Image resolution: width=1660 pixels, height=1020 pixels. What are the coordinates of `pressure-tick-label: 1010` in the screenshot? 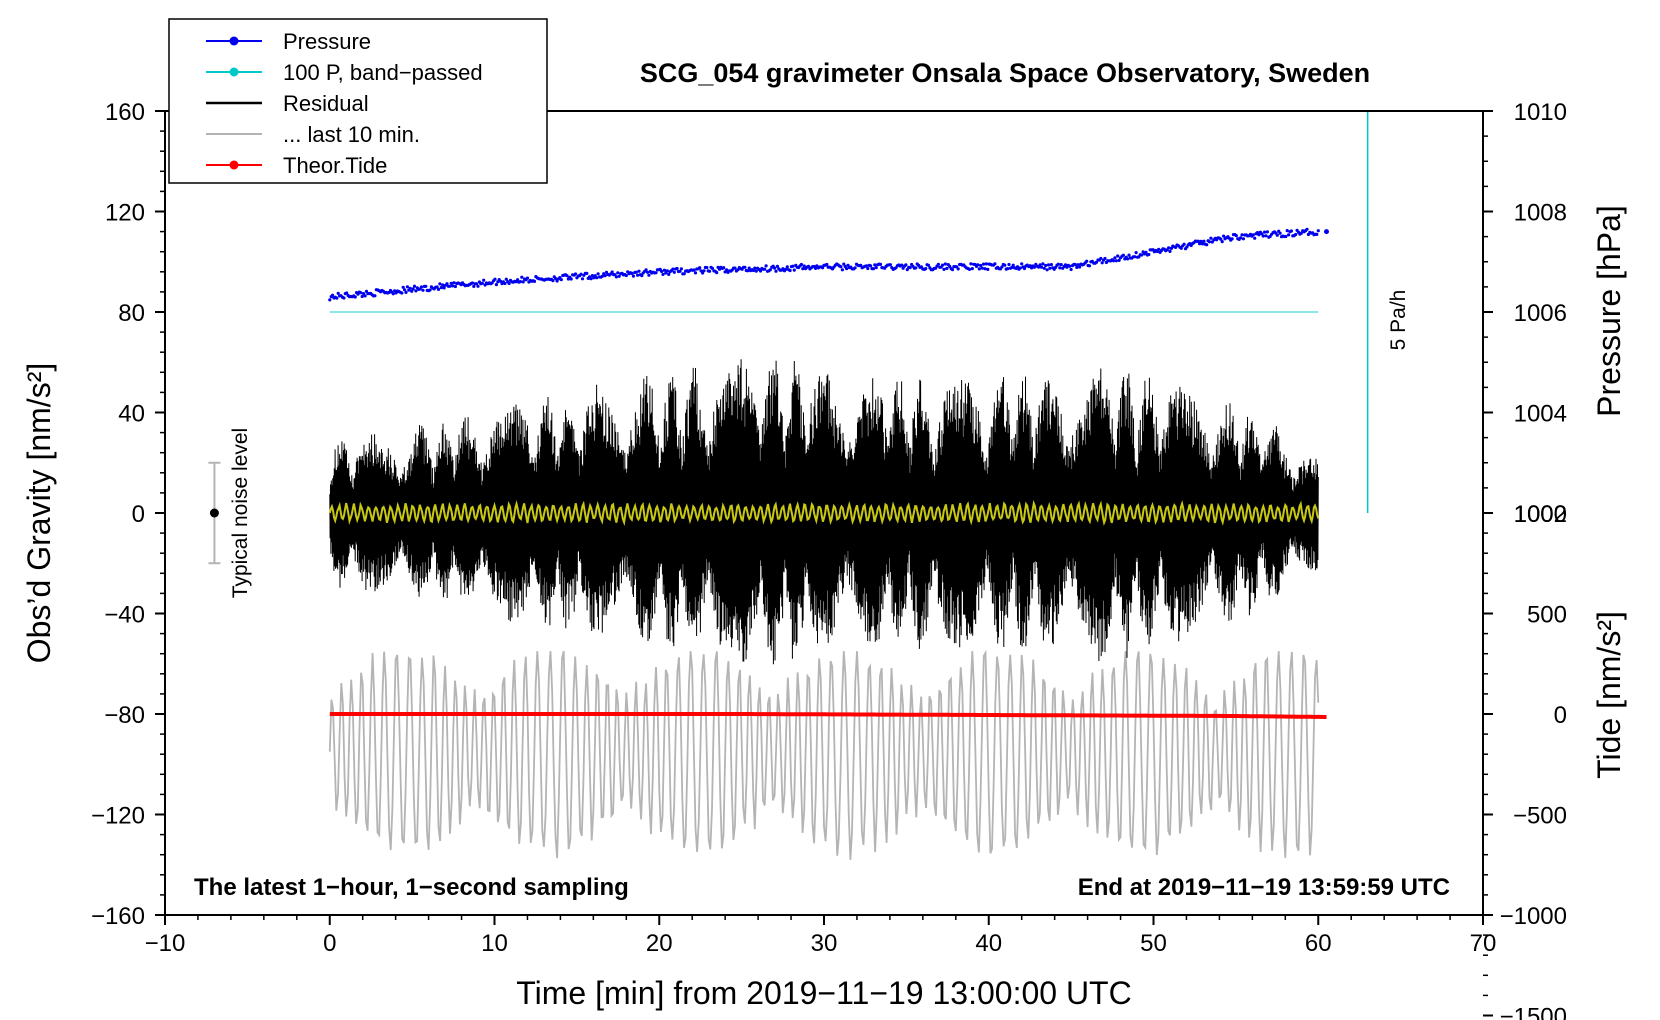 It's located at (1540, 112).